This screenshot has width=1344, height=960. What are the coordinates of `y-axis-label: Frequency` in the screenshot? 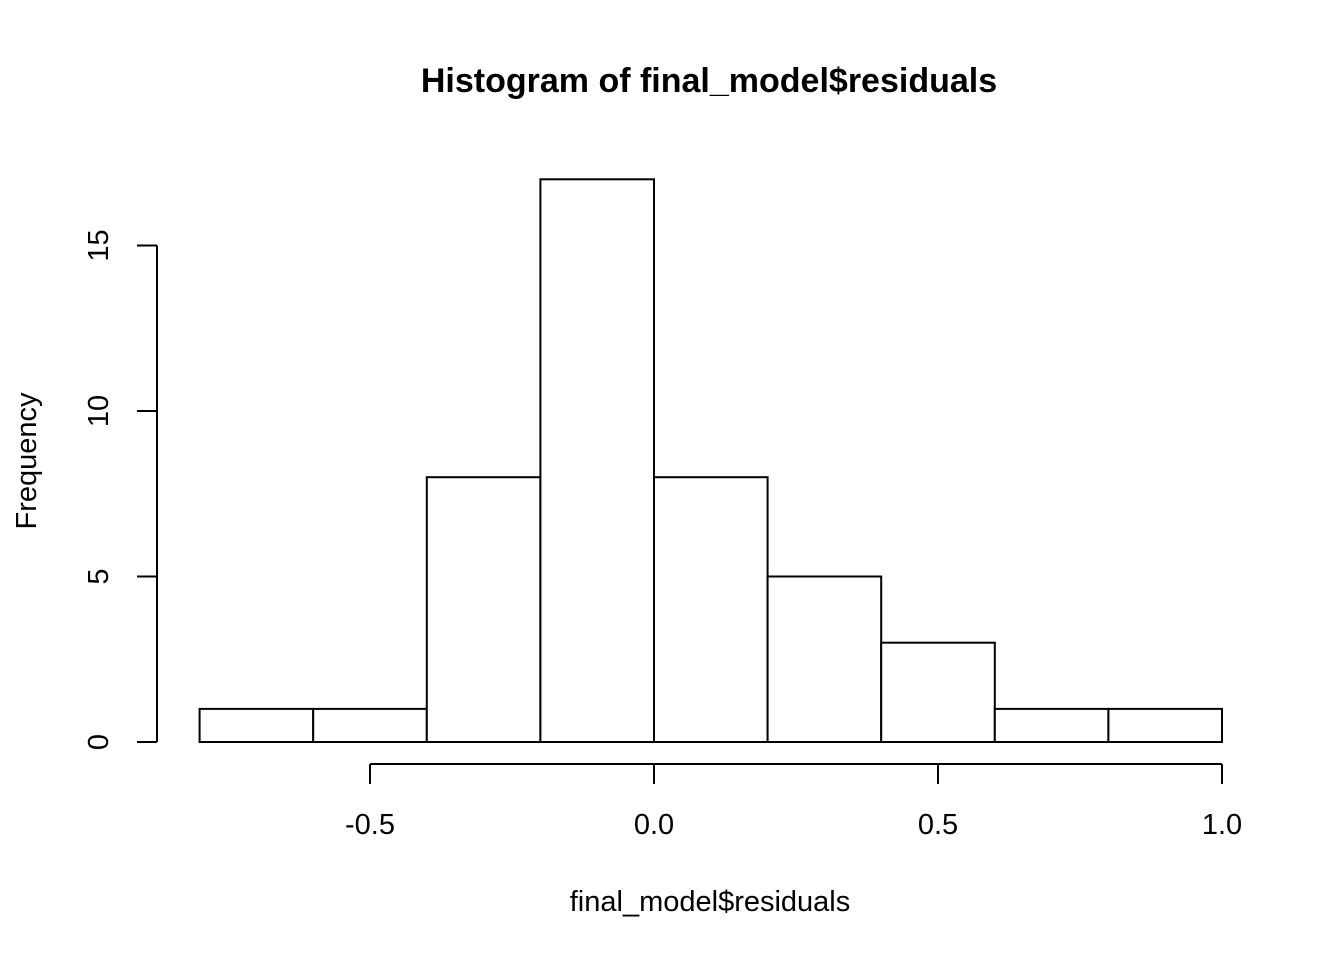 It's located at (27, 461).